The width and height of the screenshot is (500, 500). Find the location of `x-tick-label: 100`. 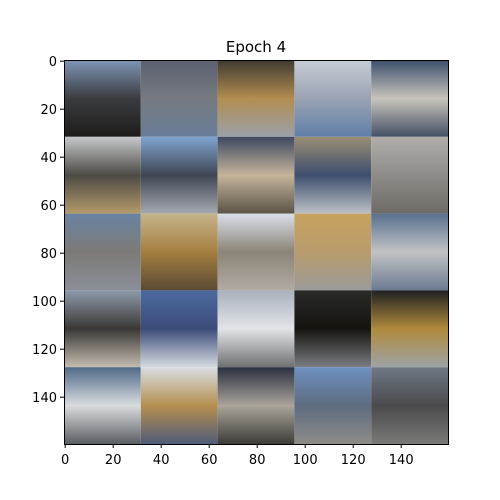

x-tick-label: 100 is located at coordinates (305, 460).